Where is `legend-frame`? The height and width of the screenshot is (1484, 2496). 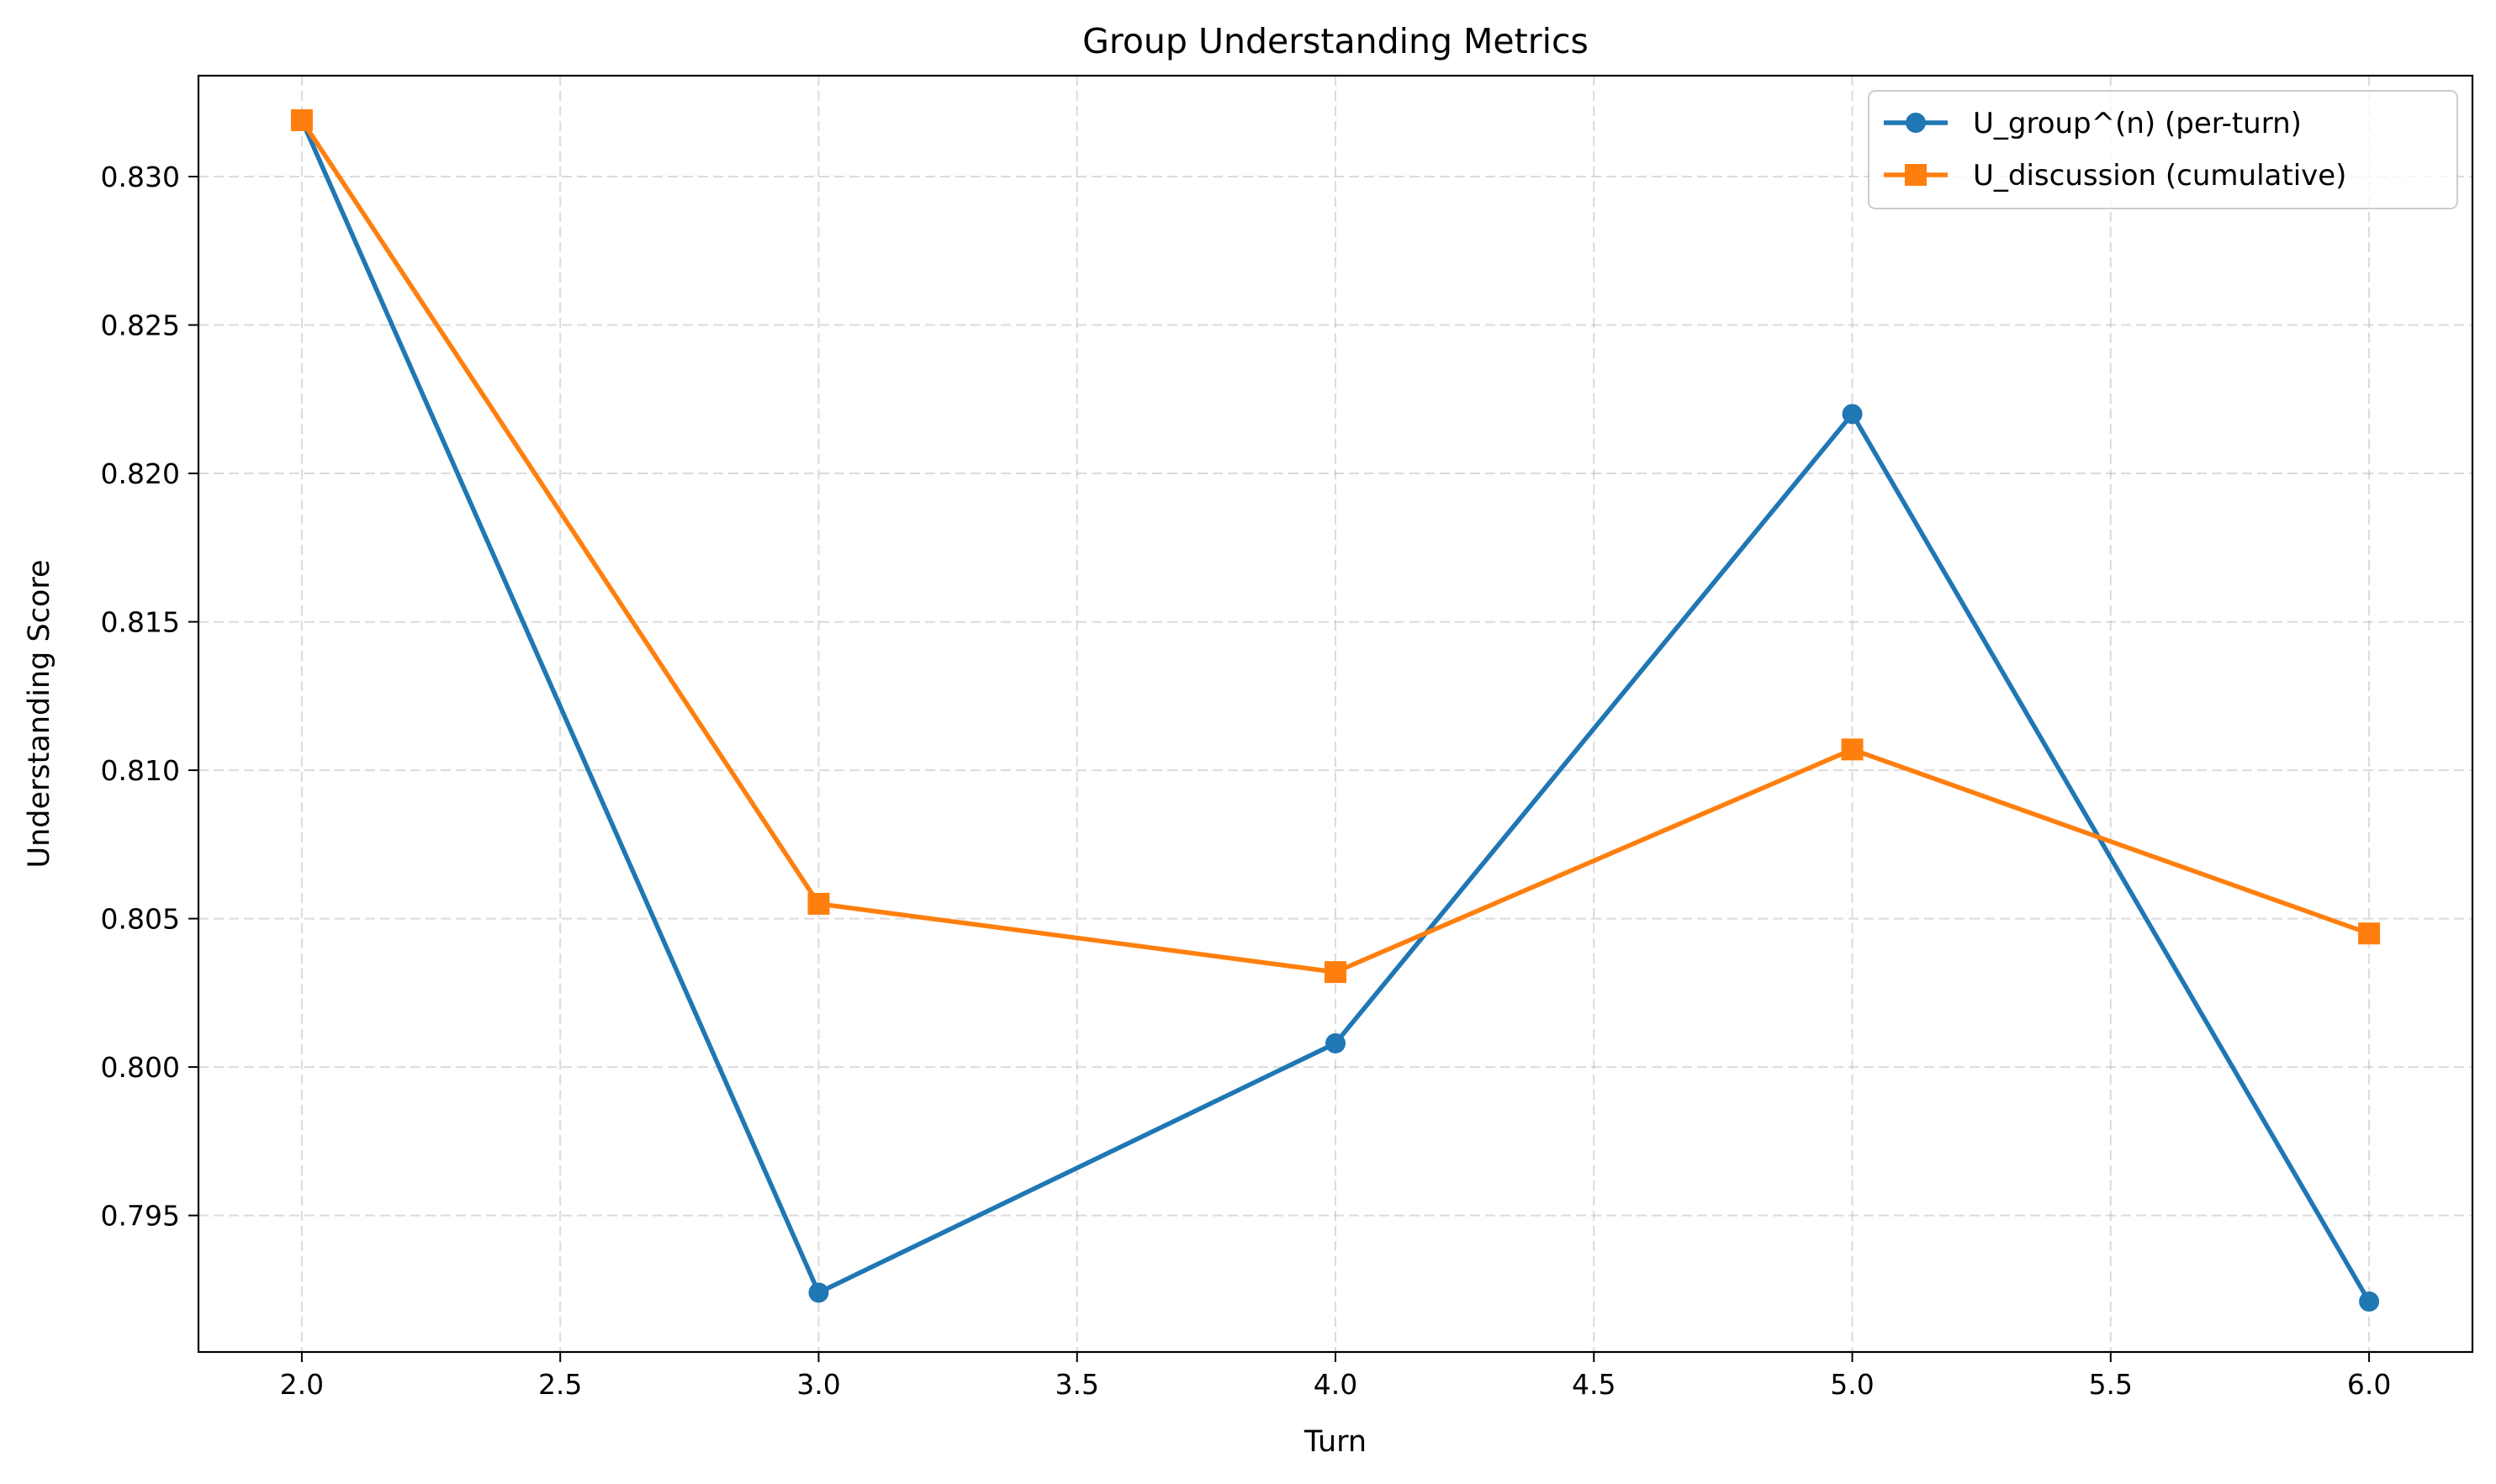
legend-frame is located at coordinates (2163, 149).